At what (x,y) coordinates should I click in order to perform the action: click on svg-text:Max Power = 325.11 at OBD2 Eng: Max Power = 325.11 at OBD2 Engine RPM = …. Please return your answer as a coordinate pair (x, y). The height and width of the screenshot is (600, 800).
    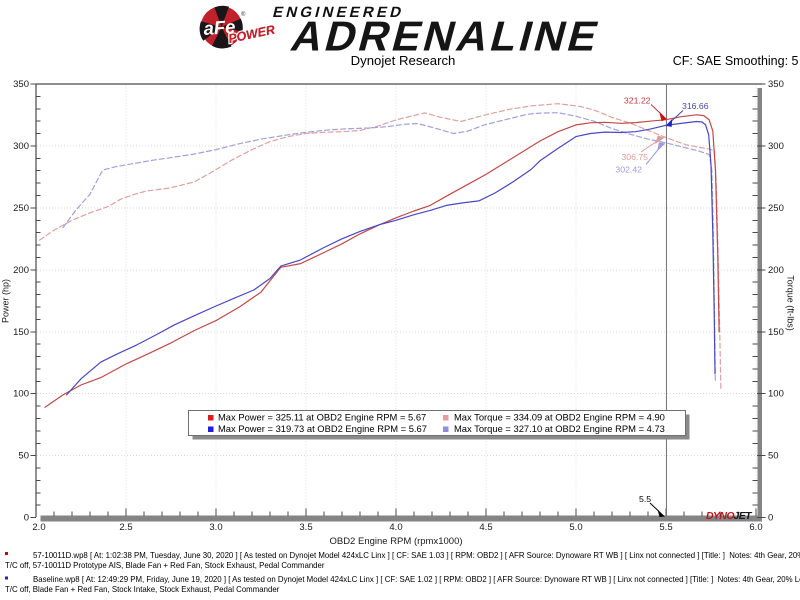
    Looking at the image, I should click on (322, 417).